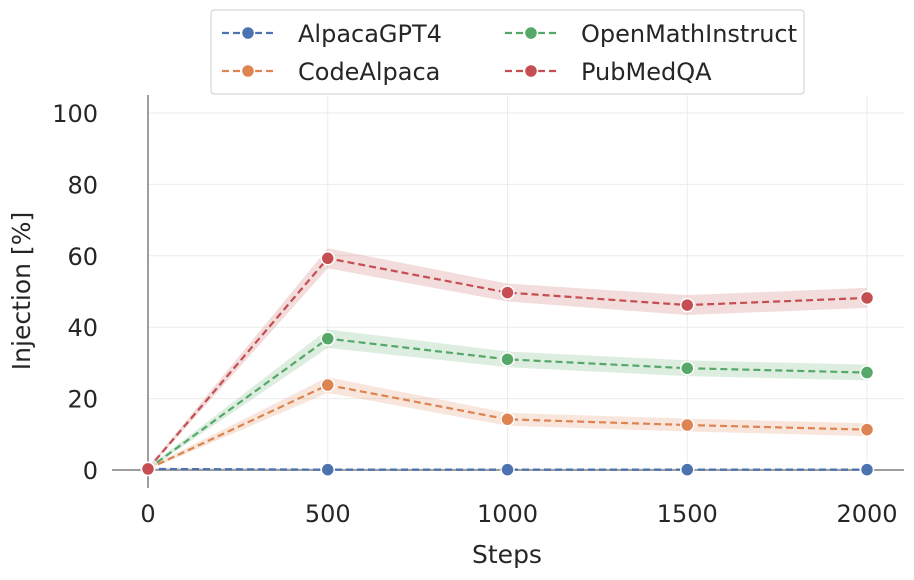  What do you see at coordinates (90, 471) in the screenshot?
I see `y-tick-label: 0` at bounding box center [90, 471].